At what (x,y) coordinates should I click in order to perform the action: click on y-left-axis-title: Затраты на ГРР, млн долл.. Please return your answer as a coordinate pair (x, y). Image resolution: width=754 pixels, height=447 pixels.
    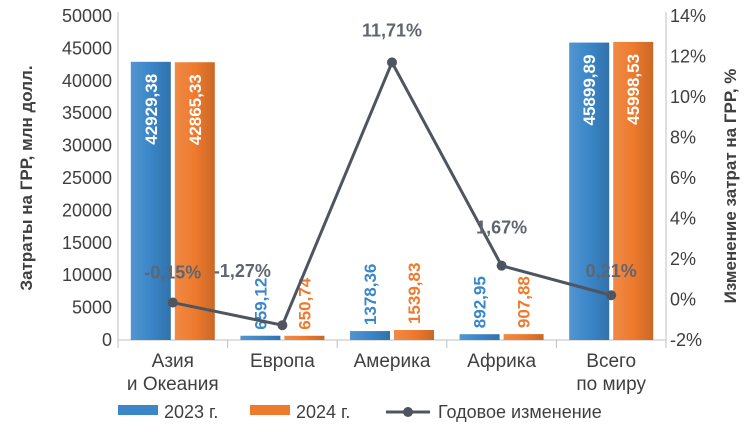
    Looking at the image, I should click on (26, 177).